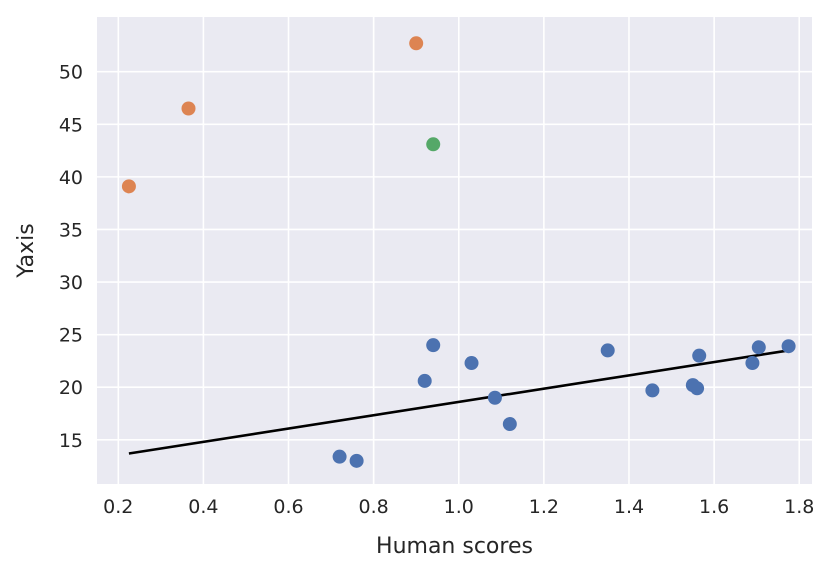  What do you see at coordinates (629, 507) in the screenshot?
I see `x-tick-label: 1.4` at bounding box center [629, 507].